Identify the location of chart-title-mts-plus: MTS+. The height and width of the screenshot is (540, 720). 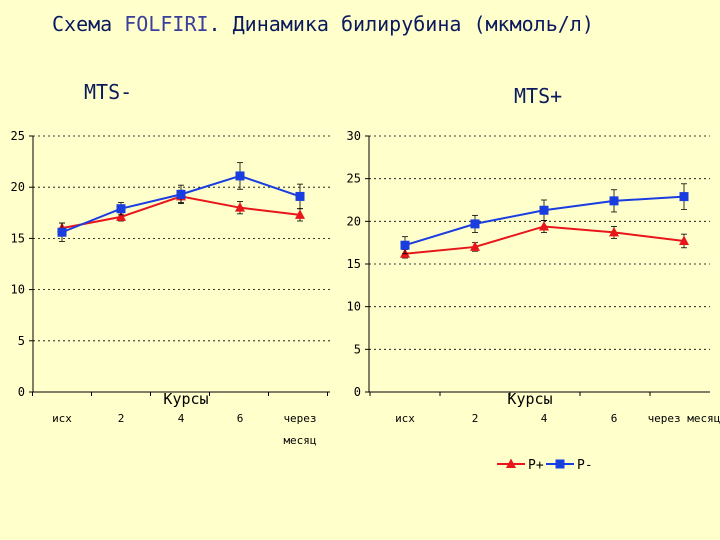
(538, 96).